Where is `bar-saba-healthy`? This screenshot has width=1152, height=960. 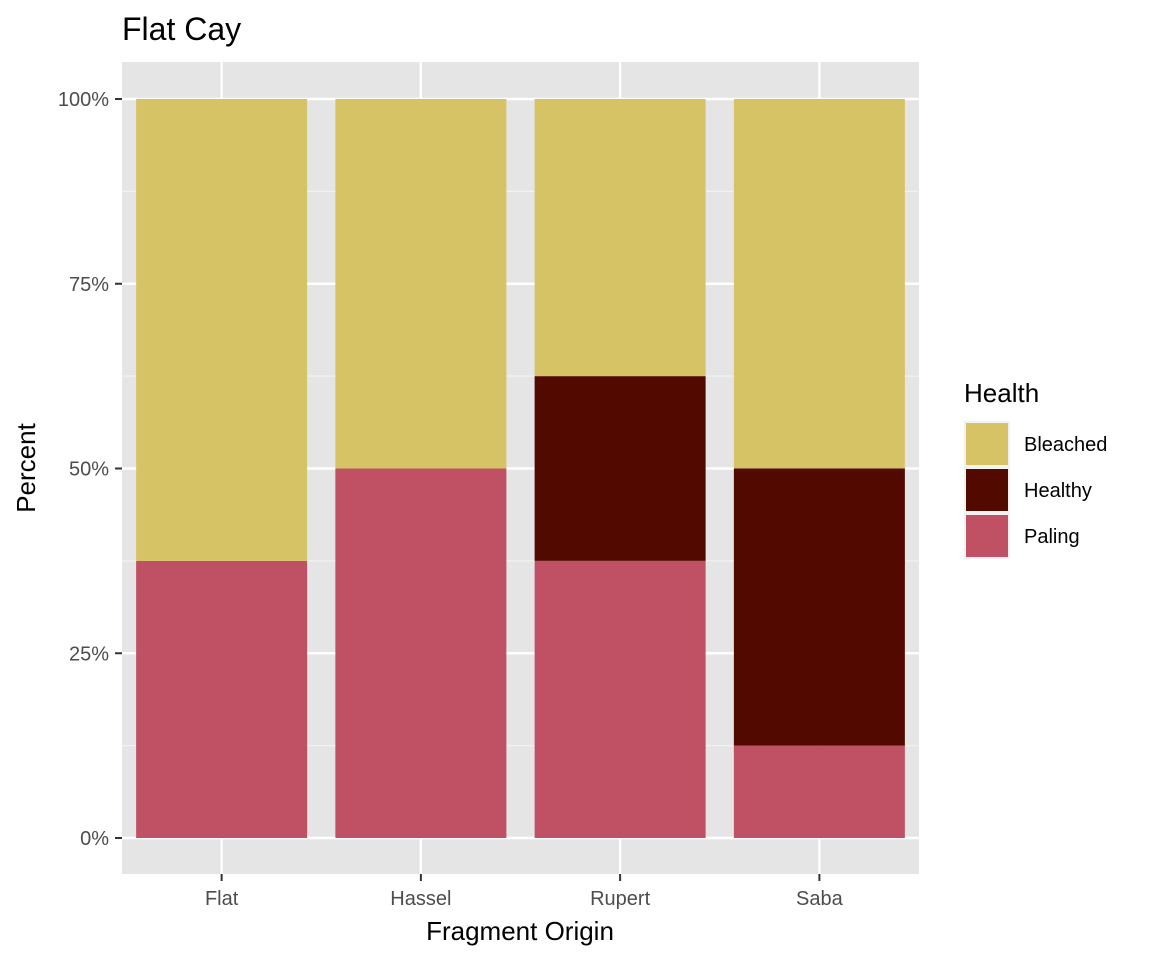
bar-saba-healthy is located at coordinates (819, 607).